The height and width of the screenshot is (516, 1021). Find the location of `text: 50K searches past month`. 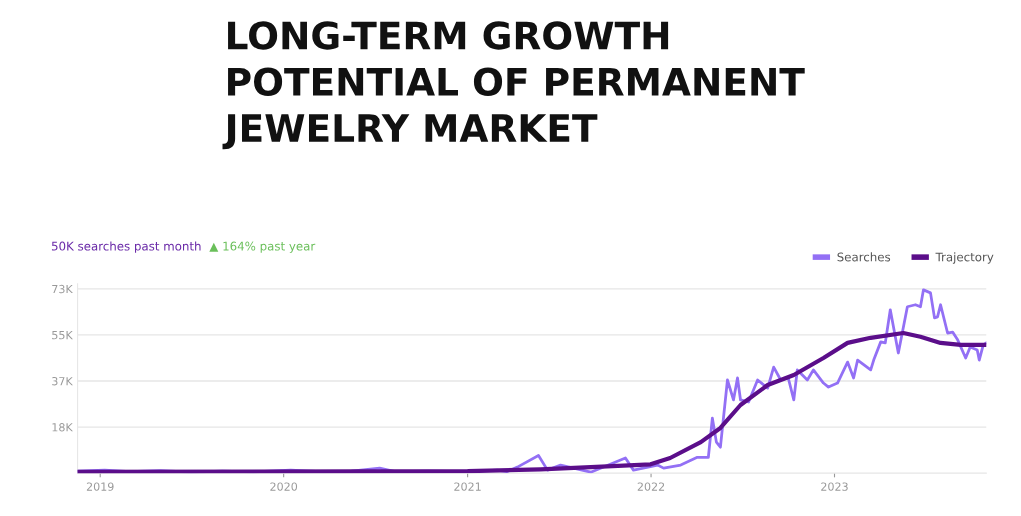

text: 50K searches past month is located at coordinates (126, 247).